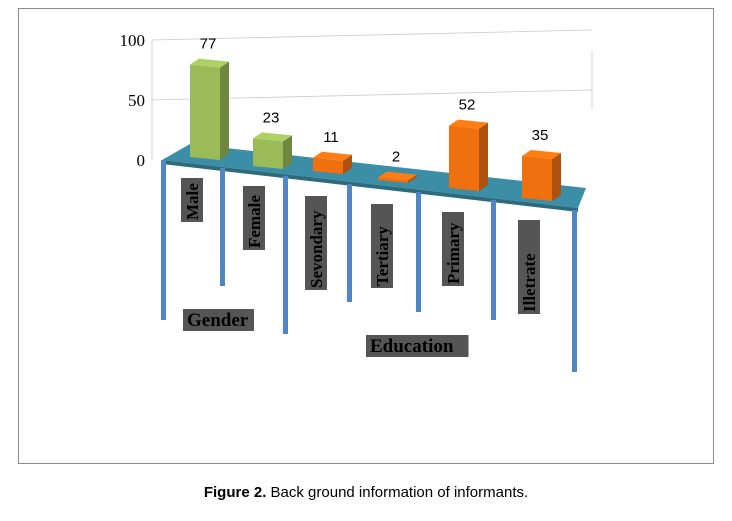  I want to click on data-label: 35, so click(540, 135).